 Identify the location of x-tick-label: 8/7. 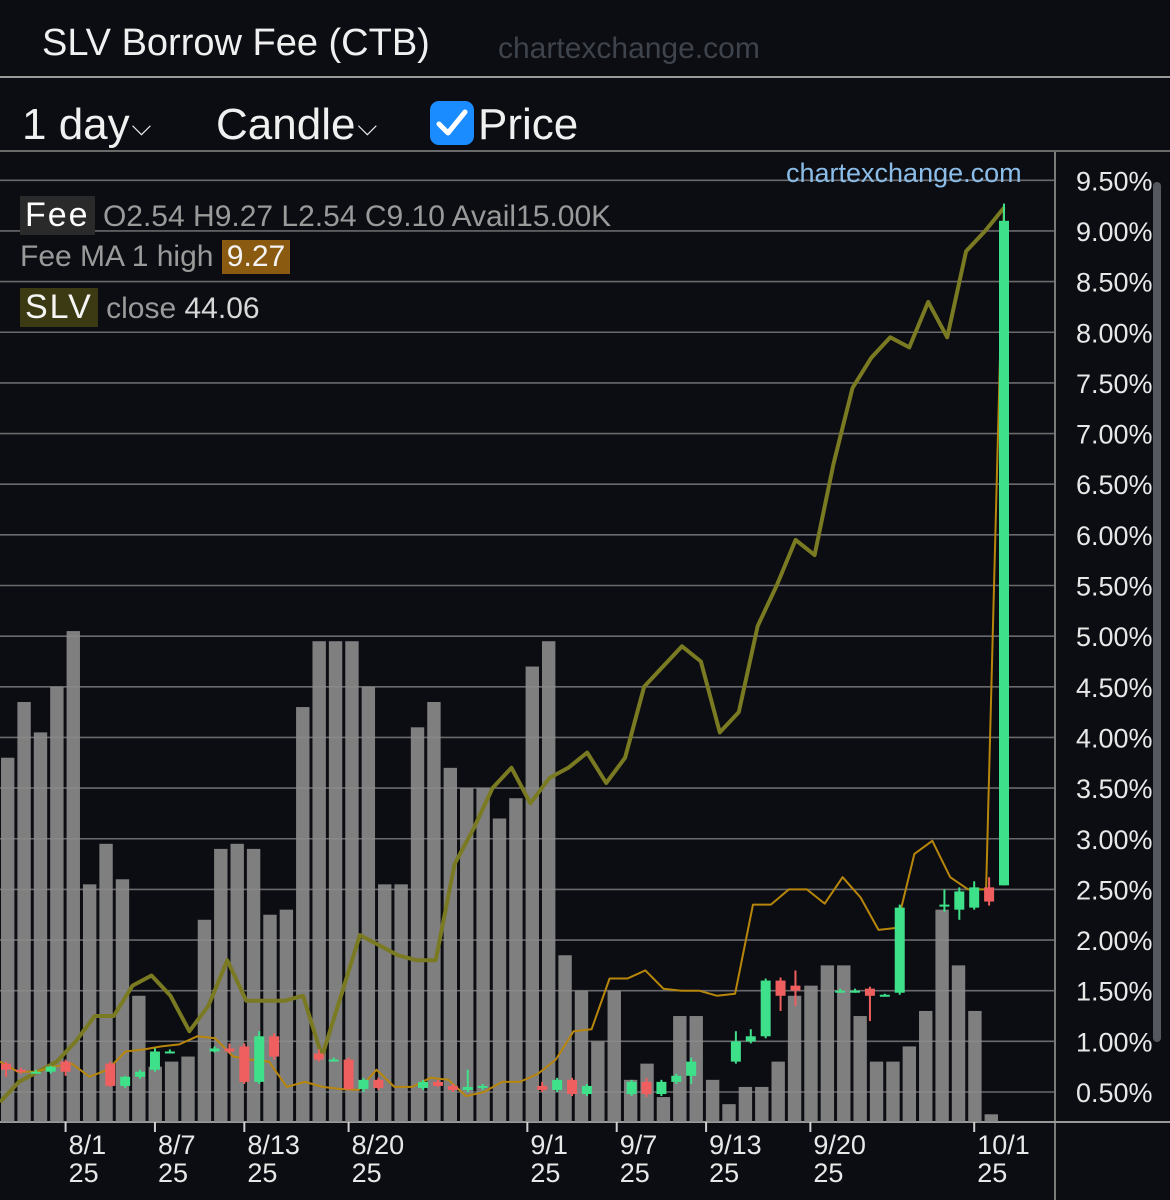
(177, 1145).